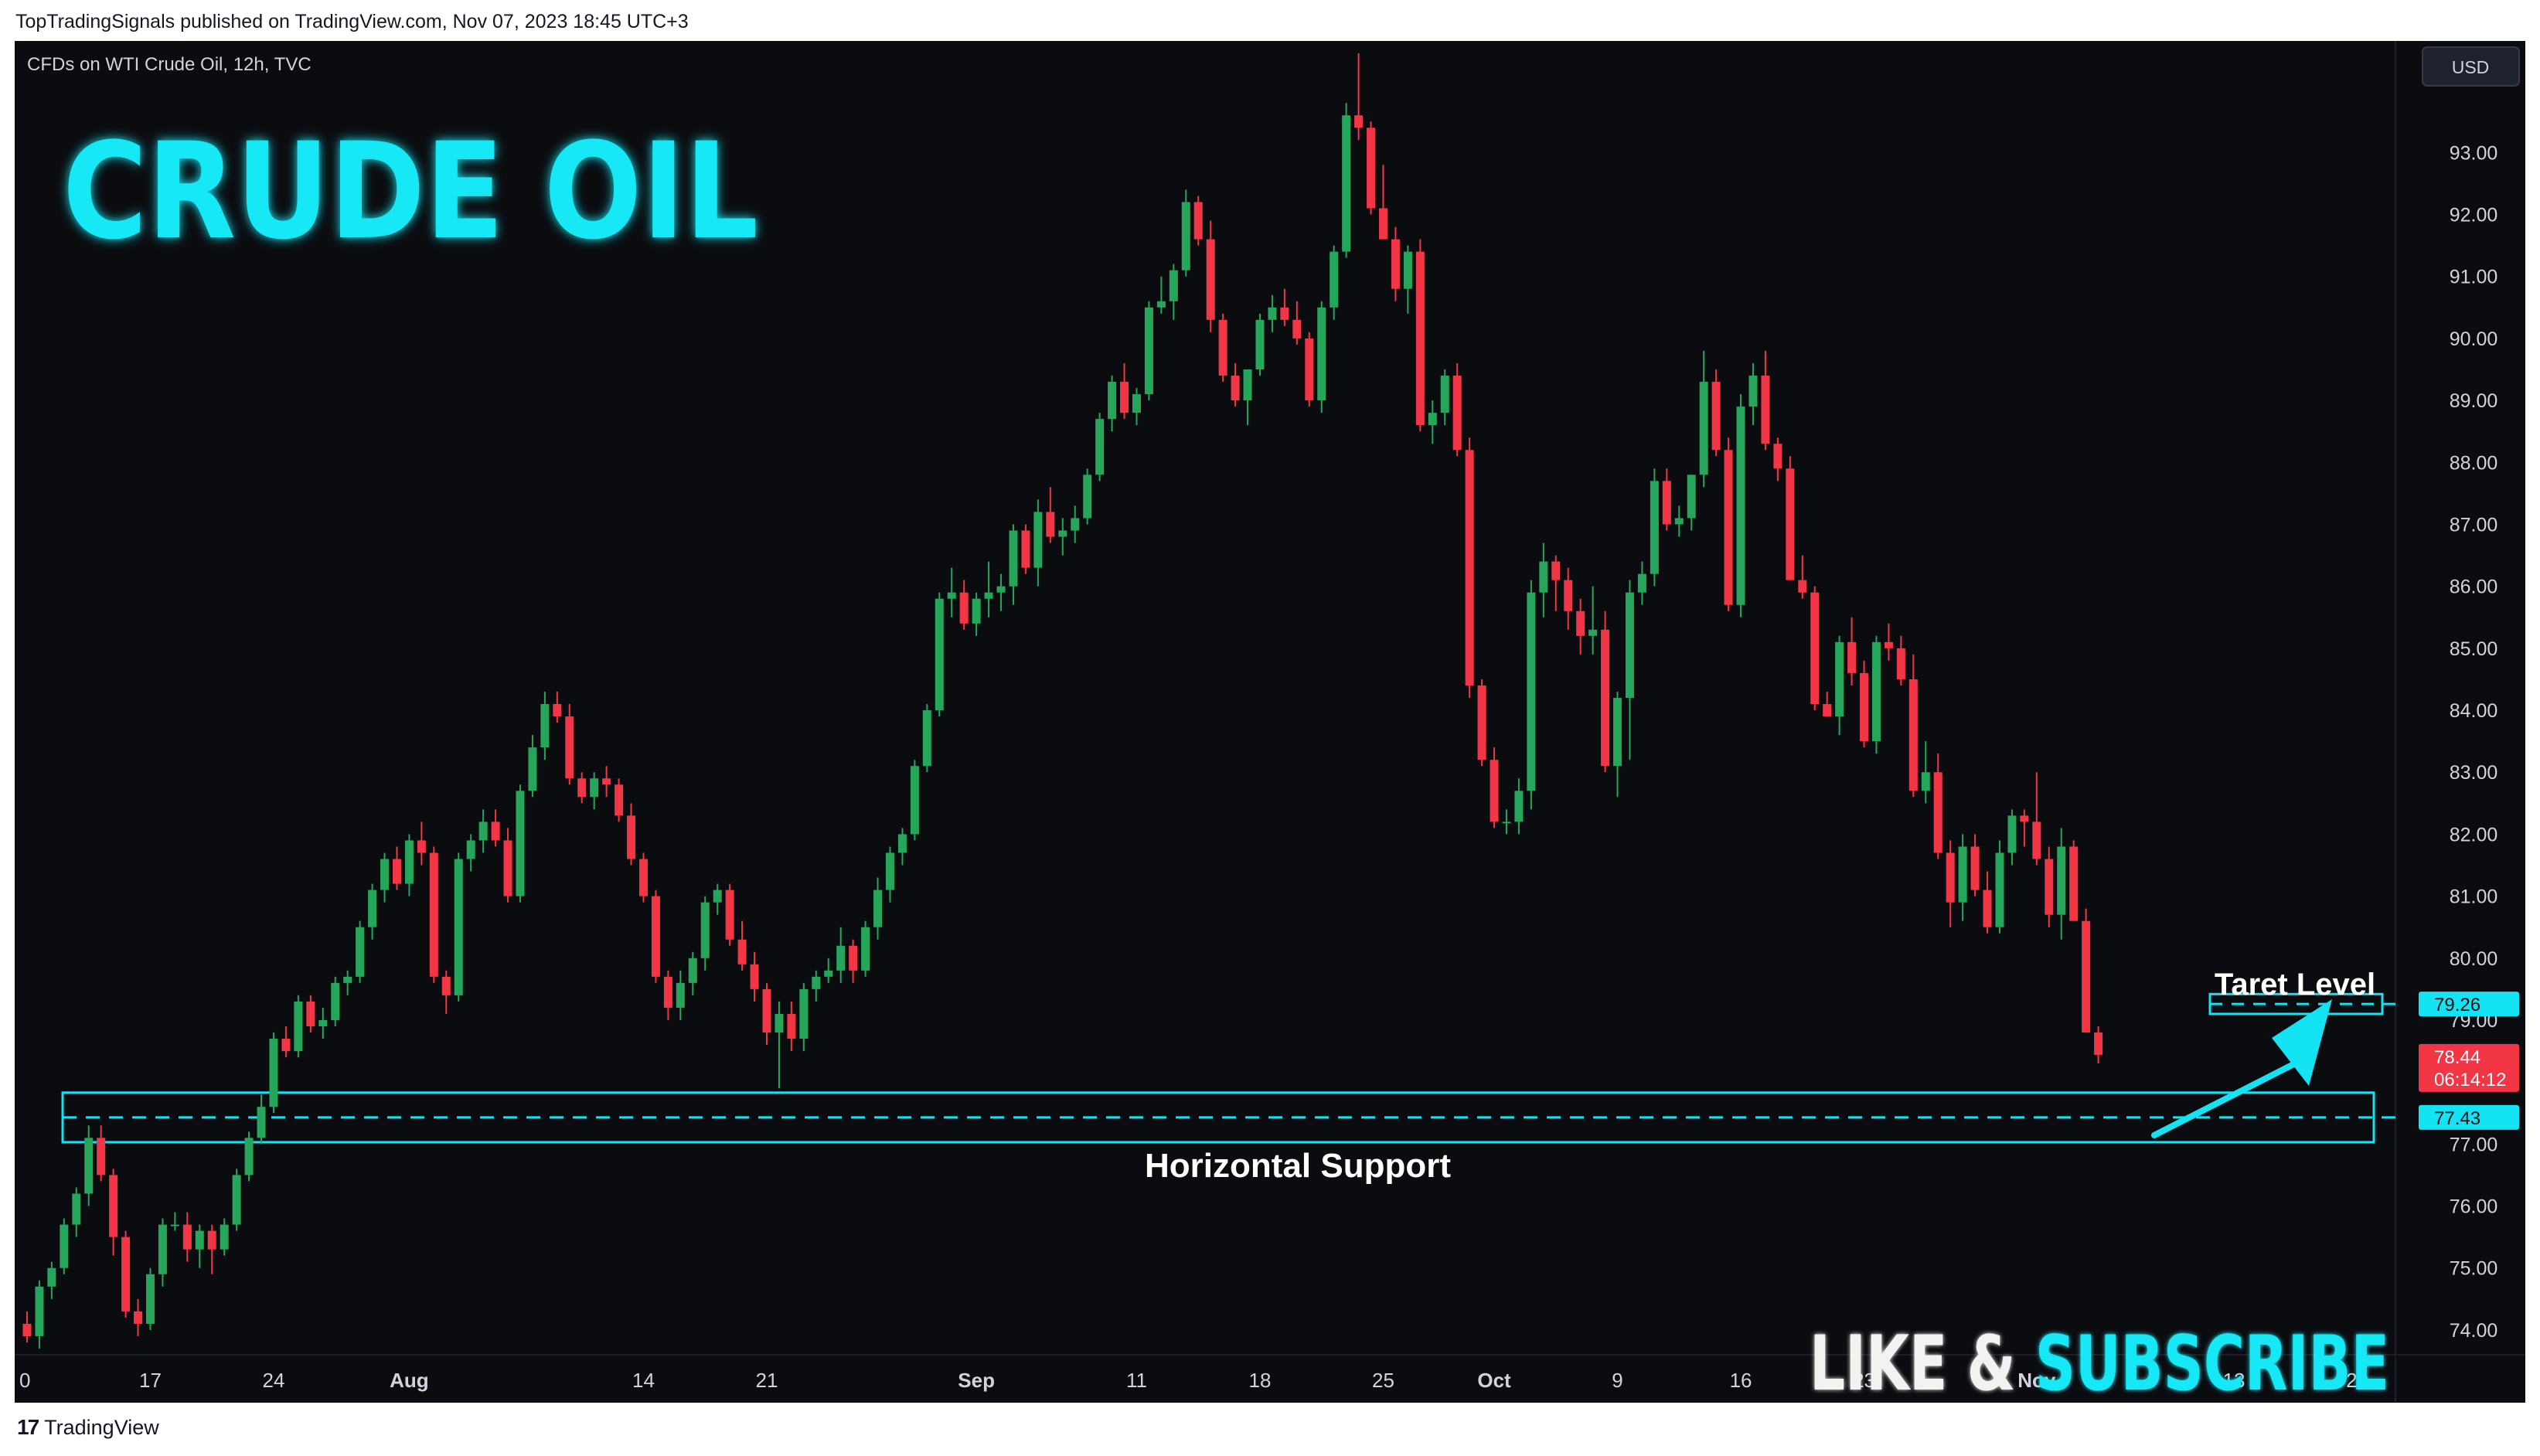 The image size is (2540, 1456). Describe the element at coordinates (2301, 1004) in the screenshot. I see `target-zone` at that location.